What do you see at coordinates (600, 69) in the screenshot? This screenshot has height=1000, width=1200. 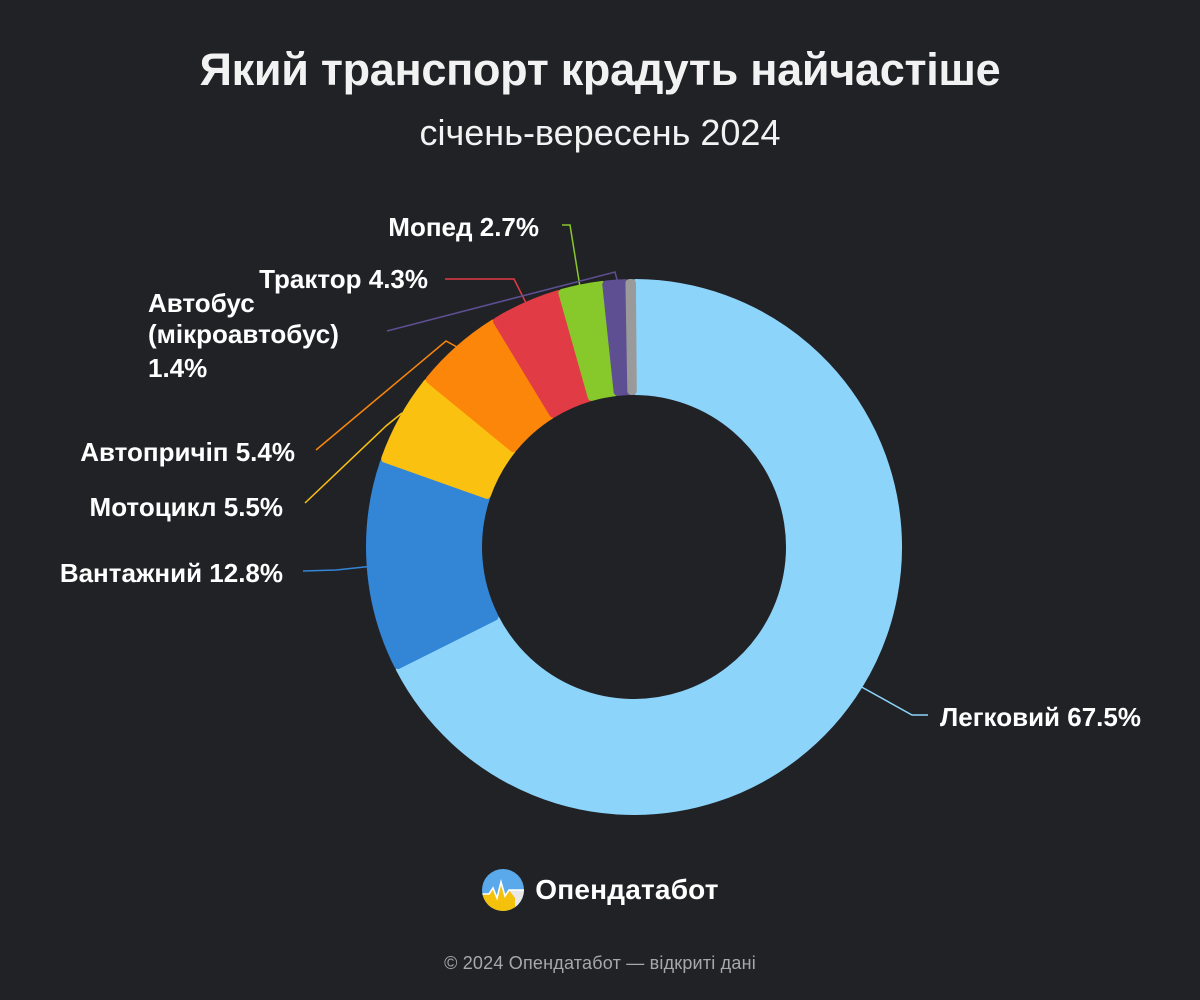 I see `chart-title: Який транспорт крадуть найчастіше` at bounding box center [600, 69].